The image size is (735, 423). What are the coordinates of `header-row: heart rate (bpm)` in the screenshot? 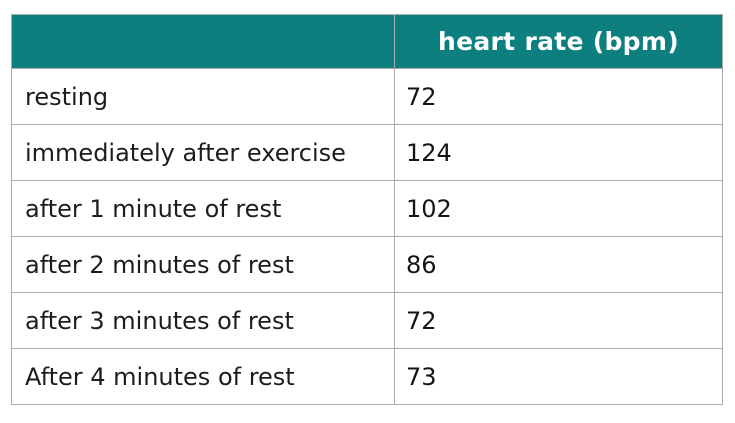 It's located at (367, 41).